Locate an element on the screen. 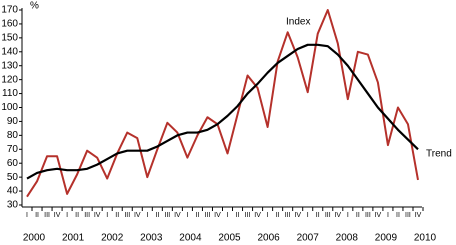 This screenshot has height=245, width=456. series-label: Trend is located at coordinates (439, 154).